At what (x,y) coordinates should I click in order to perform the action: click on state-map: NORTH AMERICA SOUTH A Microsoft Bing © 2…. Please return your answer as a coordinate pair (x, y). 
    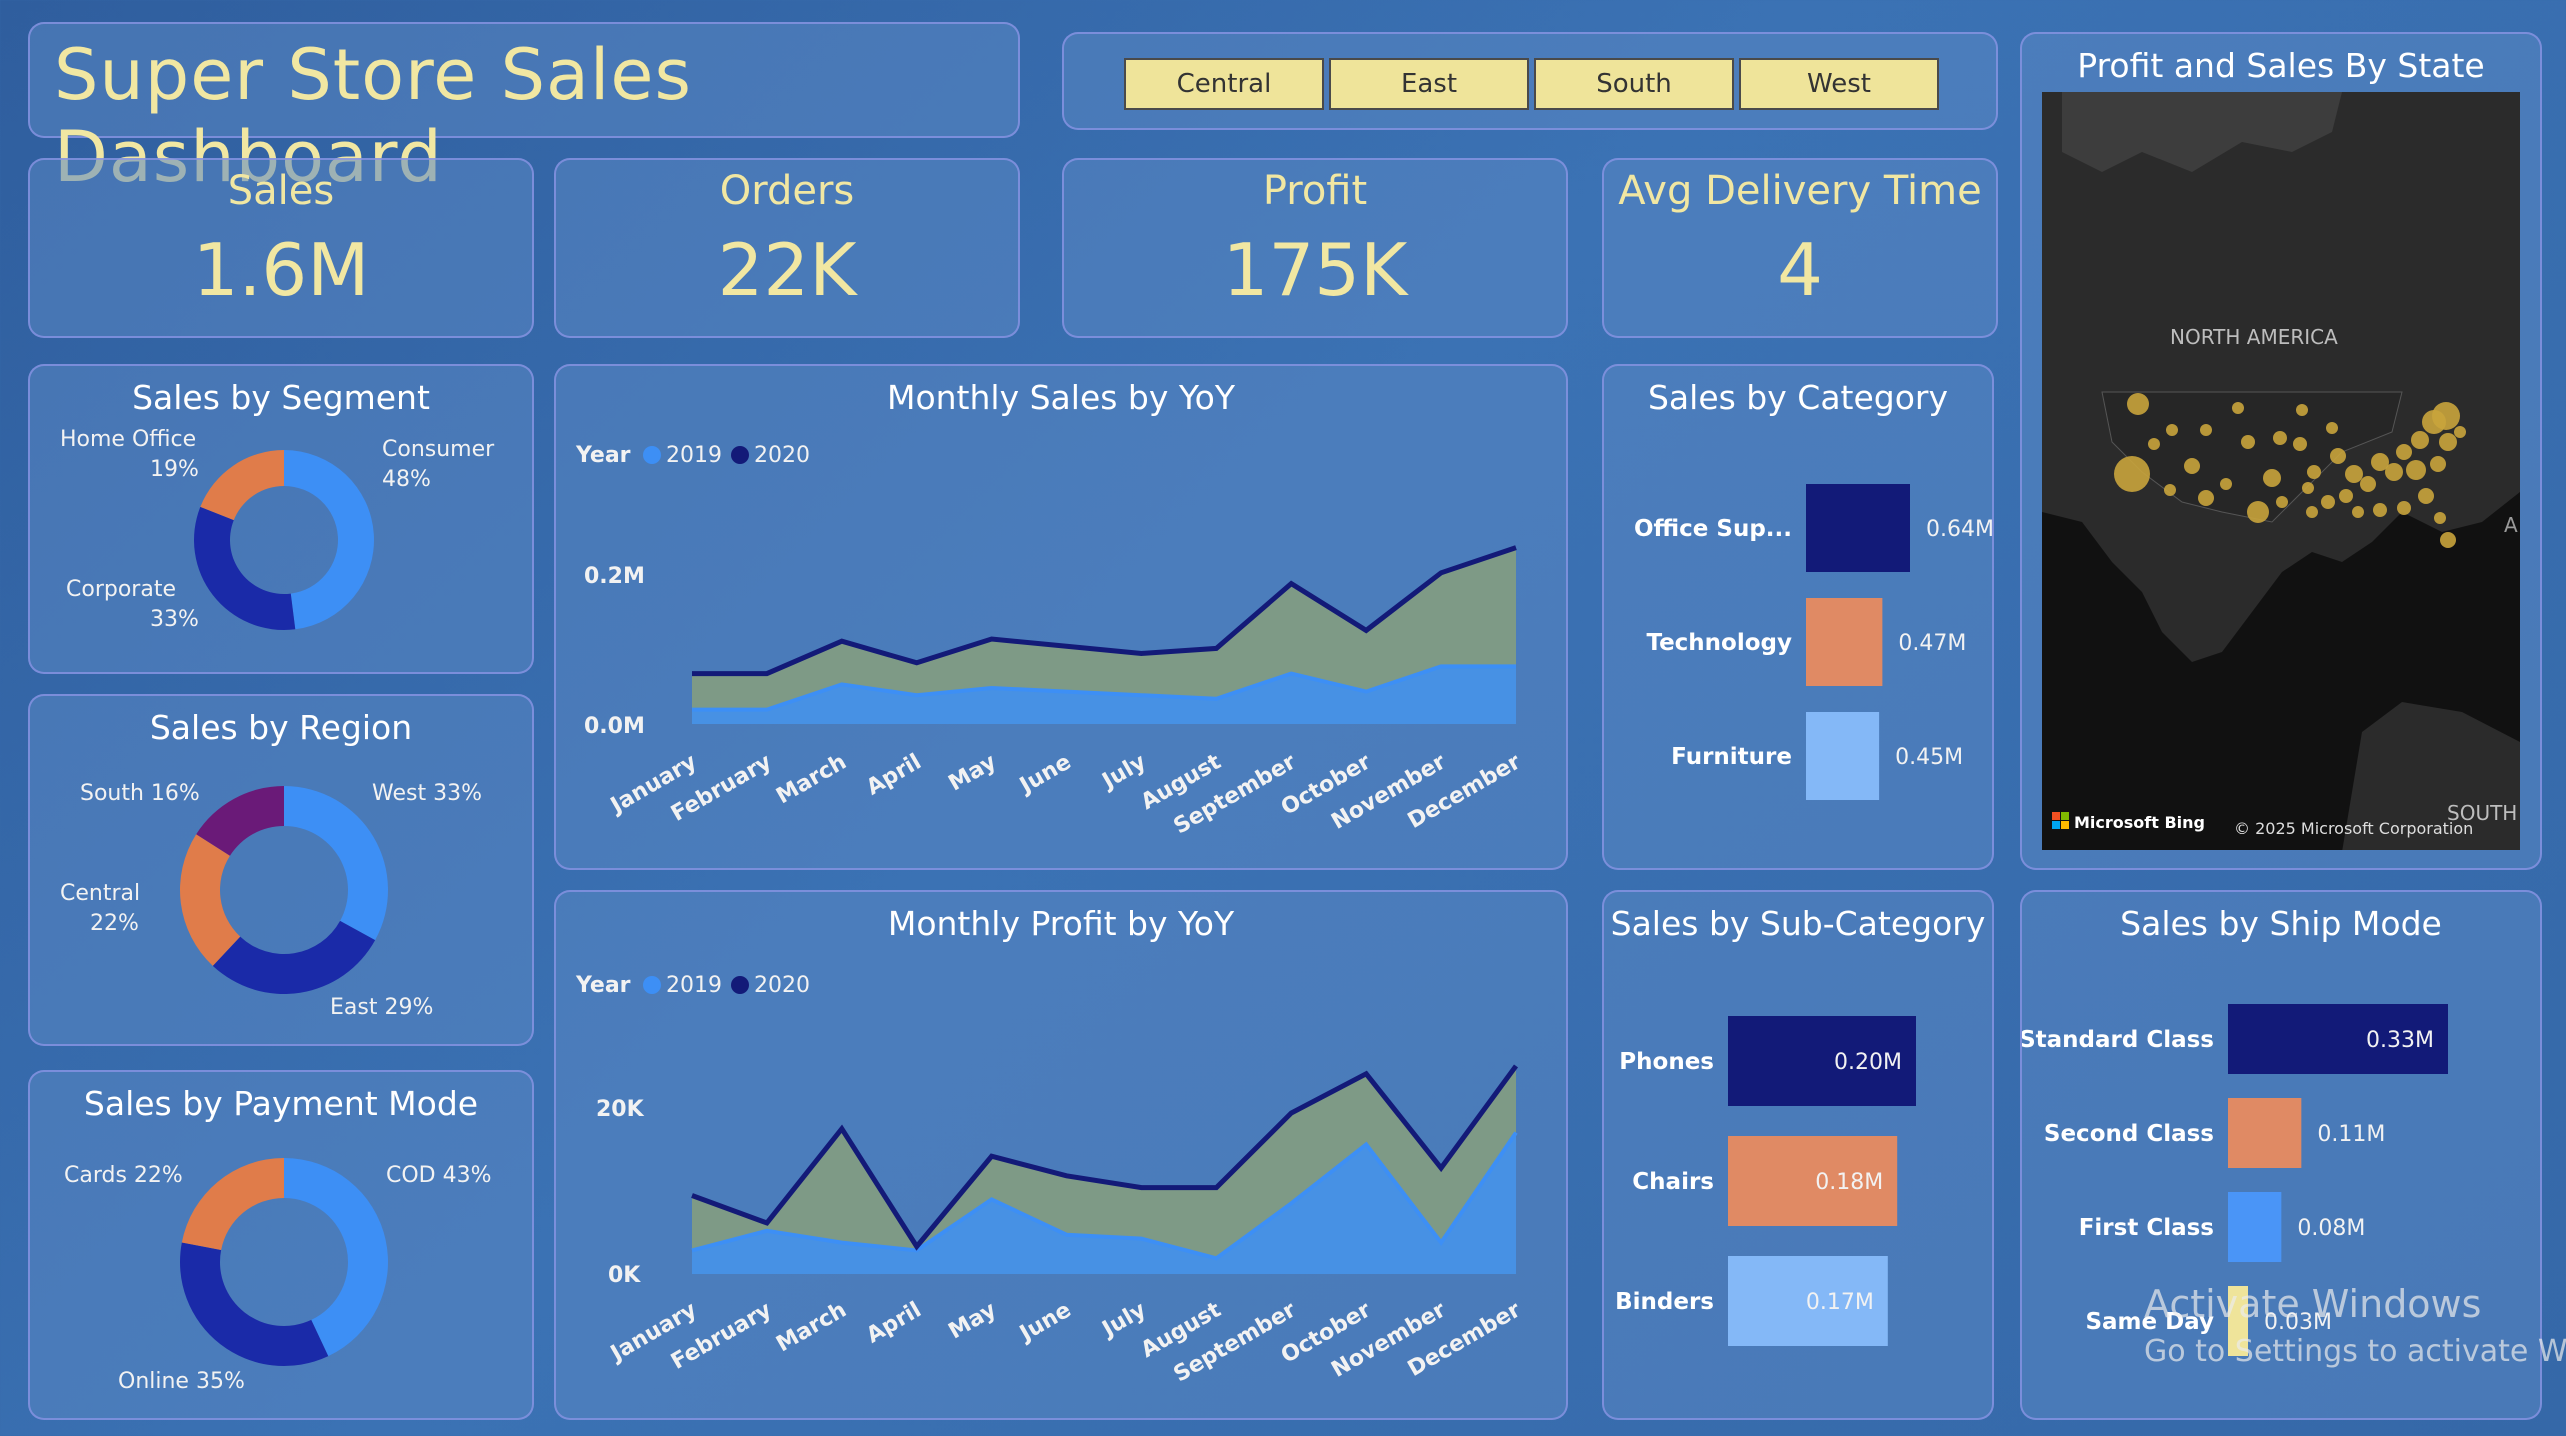
    Looking at the image, I should click on (2281, 471).